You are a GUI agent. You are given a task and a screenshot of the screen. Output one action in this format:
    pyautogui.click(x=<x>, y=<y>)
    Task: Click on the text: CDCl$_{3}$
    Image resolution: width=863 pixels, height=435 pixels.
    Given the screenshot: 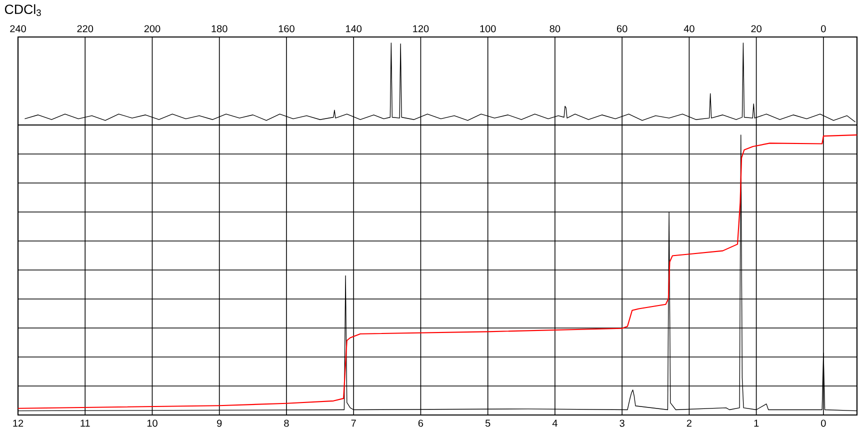 What is the action you would take?
    pyautogui.click(x=22, y=10)
    